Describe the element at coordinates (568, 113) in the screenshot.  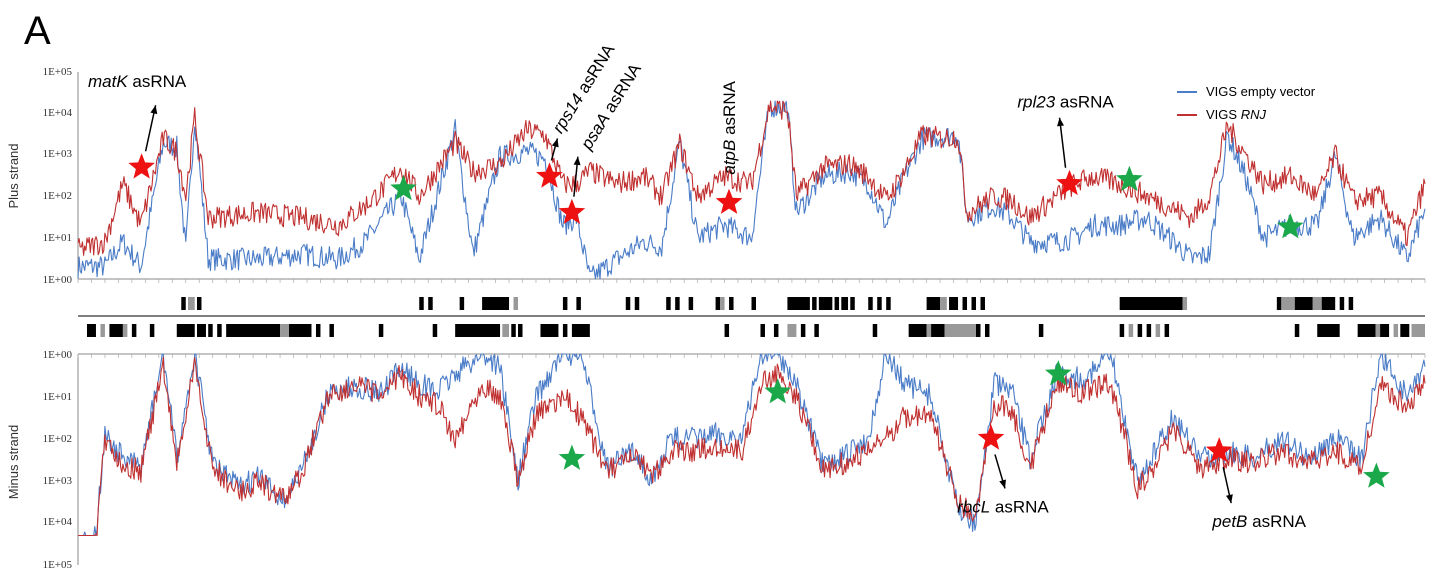
I see `rps14-label-italic: rps14` at that location.